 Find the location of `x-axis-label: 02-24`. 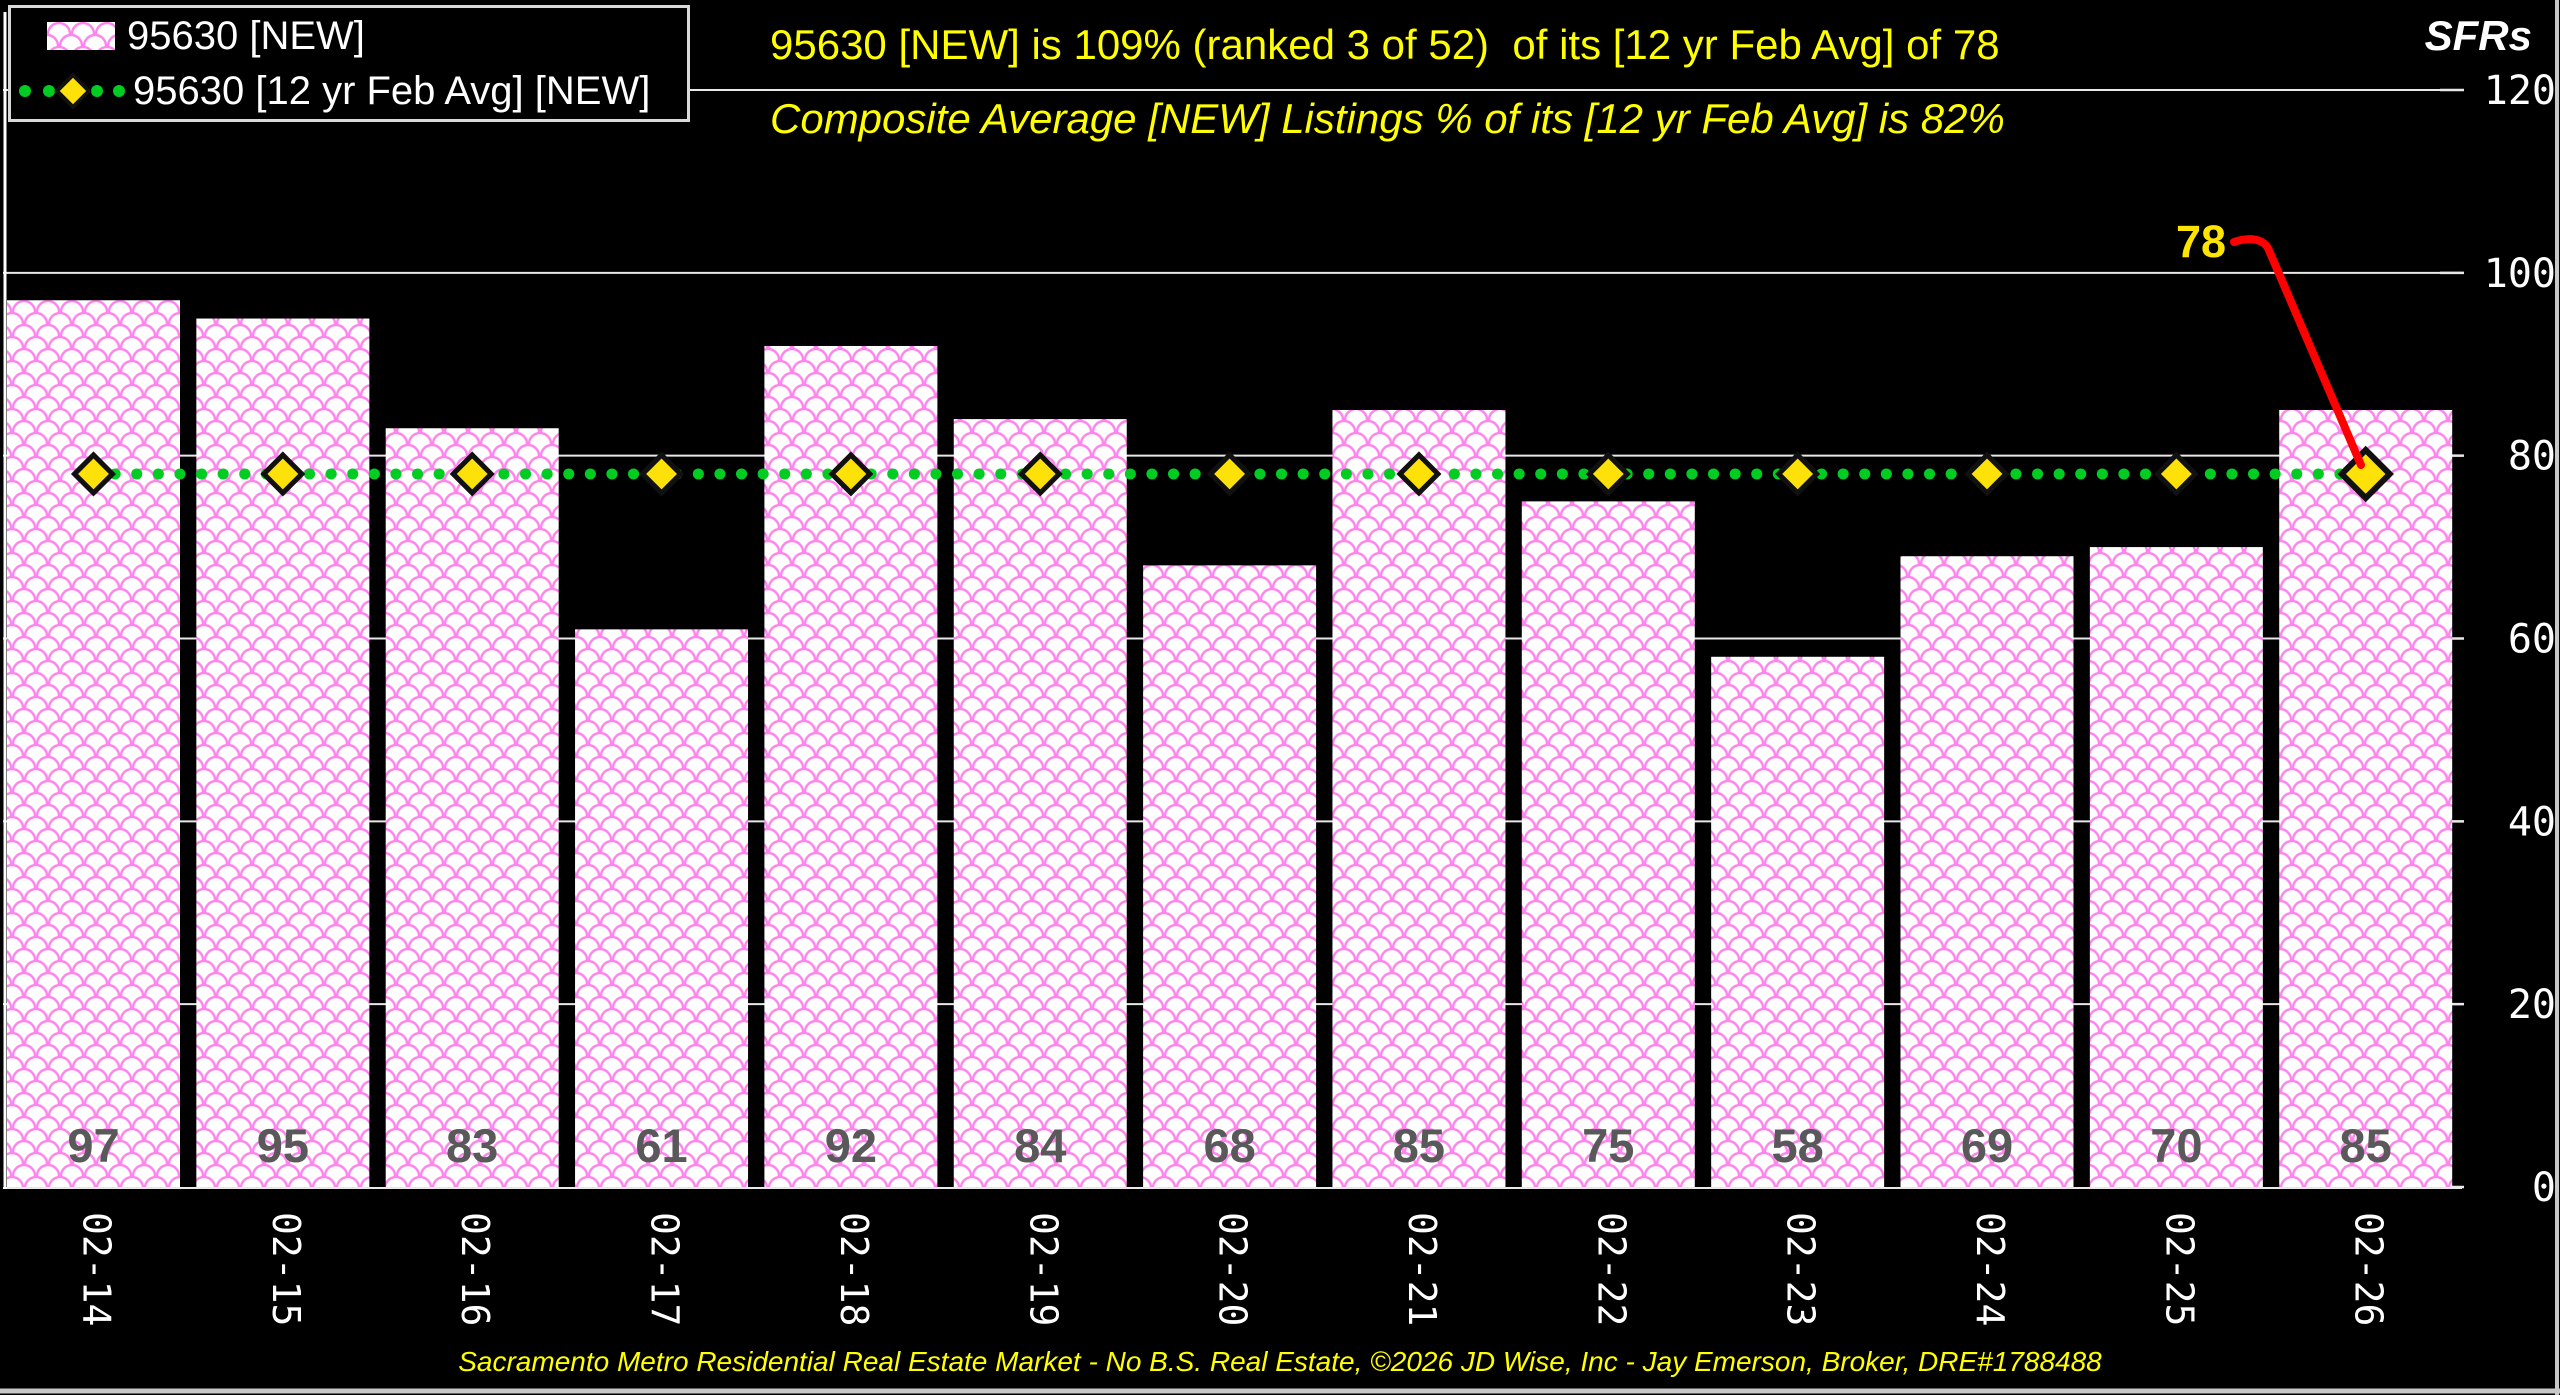

x-axis-label: 02-24 is located at coordinates (1990, 1269).